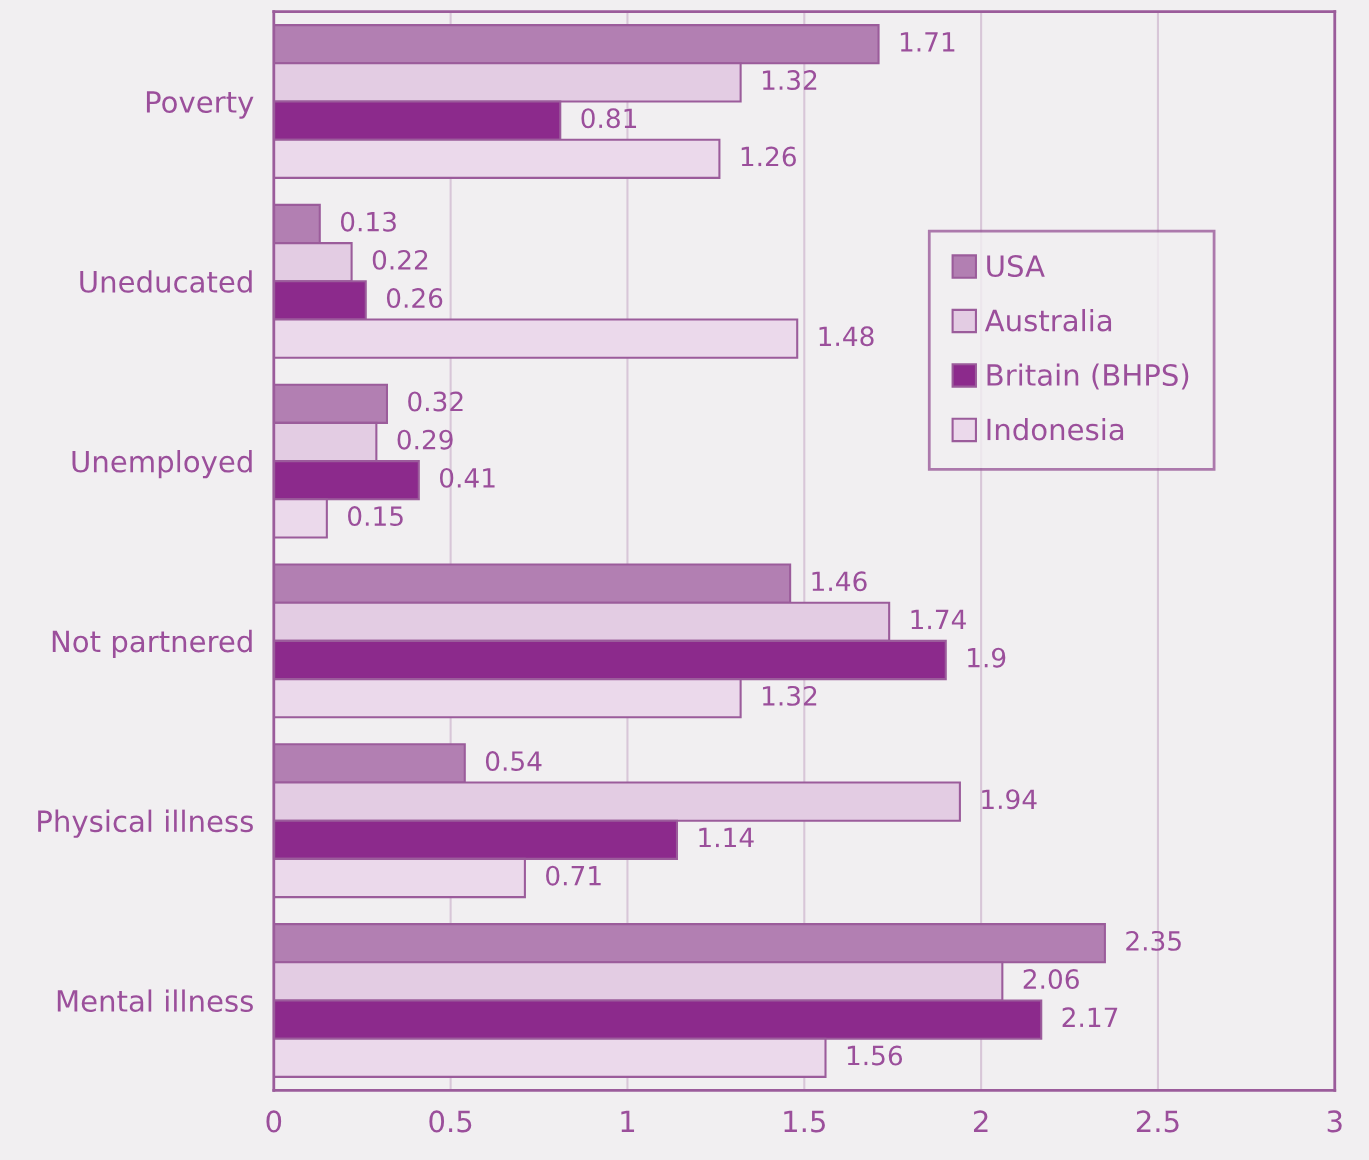  I want to click on x-tick-label: 2, so click(980, 1121).